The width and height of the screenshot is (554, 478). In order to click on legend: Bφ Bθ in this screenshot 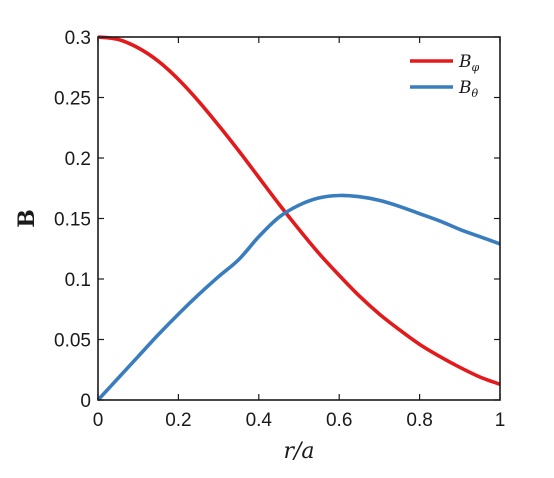, I will do `click(445, 76)`.